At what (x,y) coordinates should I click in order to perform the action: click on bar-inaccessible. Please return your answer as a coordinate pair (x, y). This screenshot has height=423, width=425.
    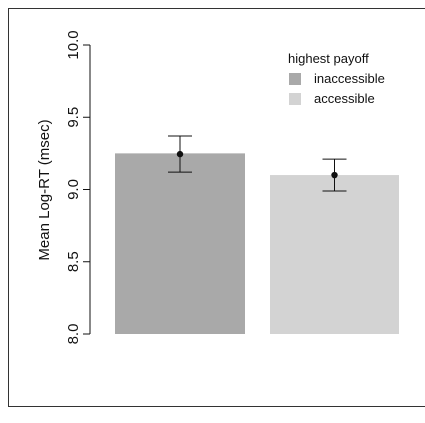
    Looking at the image, I should click on (180, 243).